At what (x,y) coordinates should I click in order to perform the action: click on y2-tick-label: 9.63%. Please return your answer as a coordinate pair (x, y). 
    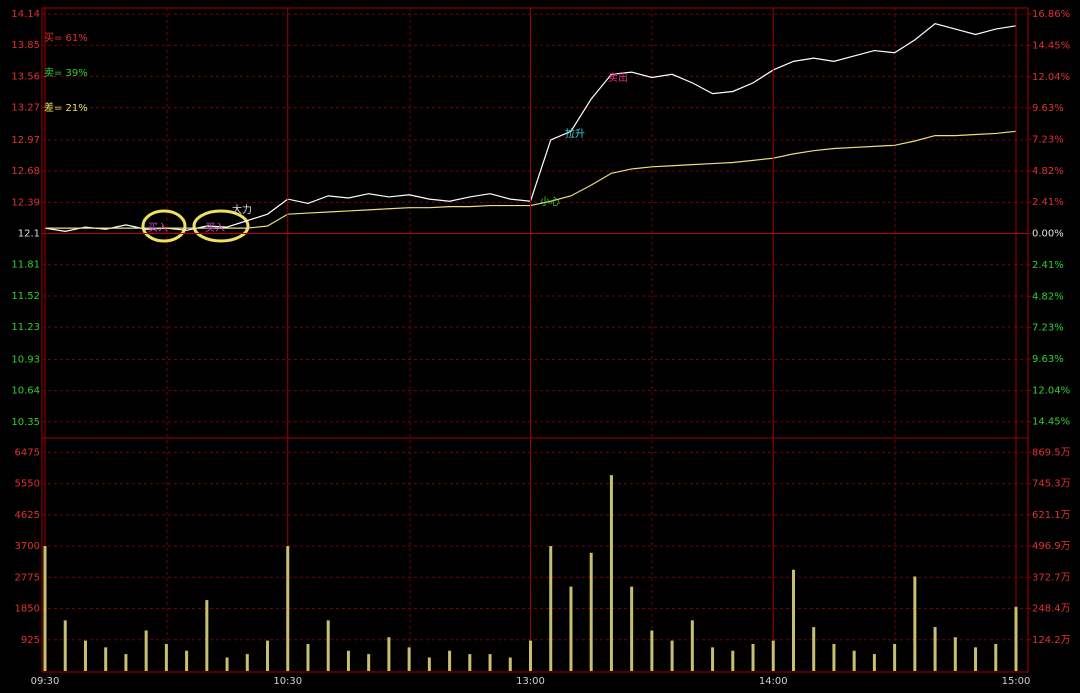
    Looking at the image, I should click on (1048, 108).